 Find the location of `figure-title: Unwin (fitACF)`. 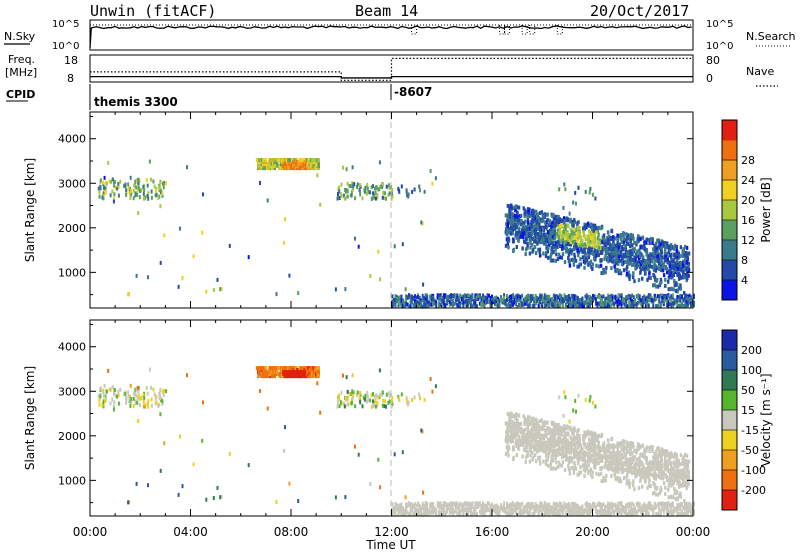

figure-title: Unwin (fitACF) is located at coordinates (153, 11).